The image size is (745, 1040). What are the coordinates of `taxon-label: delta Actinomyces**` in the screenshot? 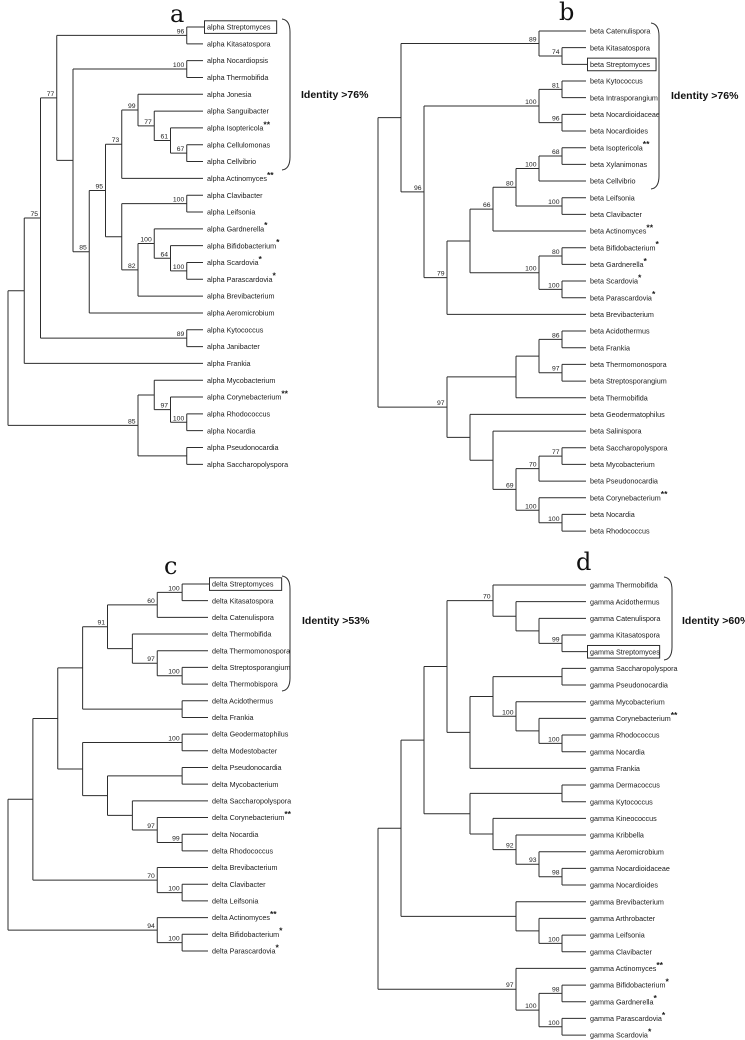 It's located at (244, 915).